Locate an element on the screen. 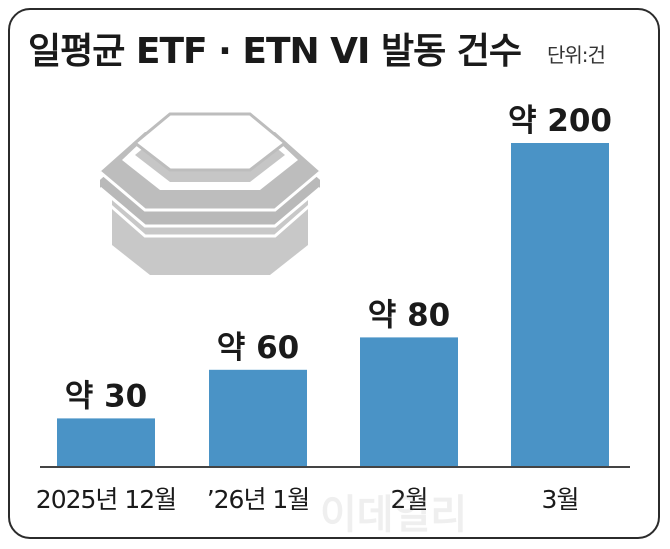 This screenshot has height=549, width=670. data-label-1: 약 30 is located at coordinates (106, 396).